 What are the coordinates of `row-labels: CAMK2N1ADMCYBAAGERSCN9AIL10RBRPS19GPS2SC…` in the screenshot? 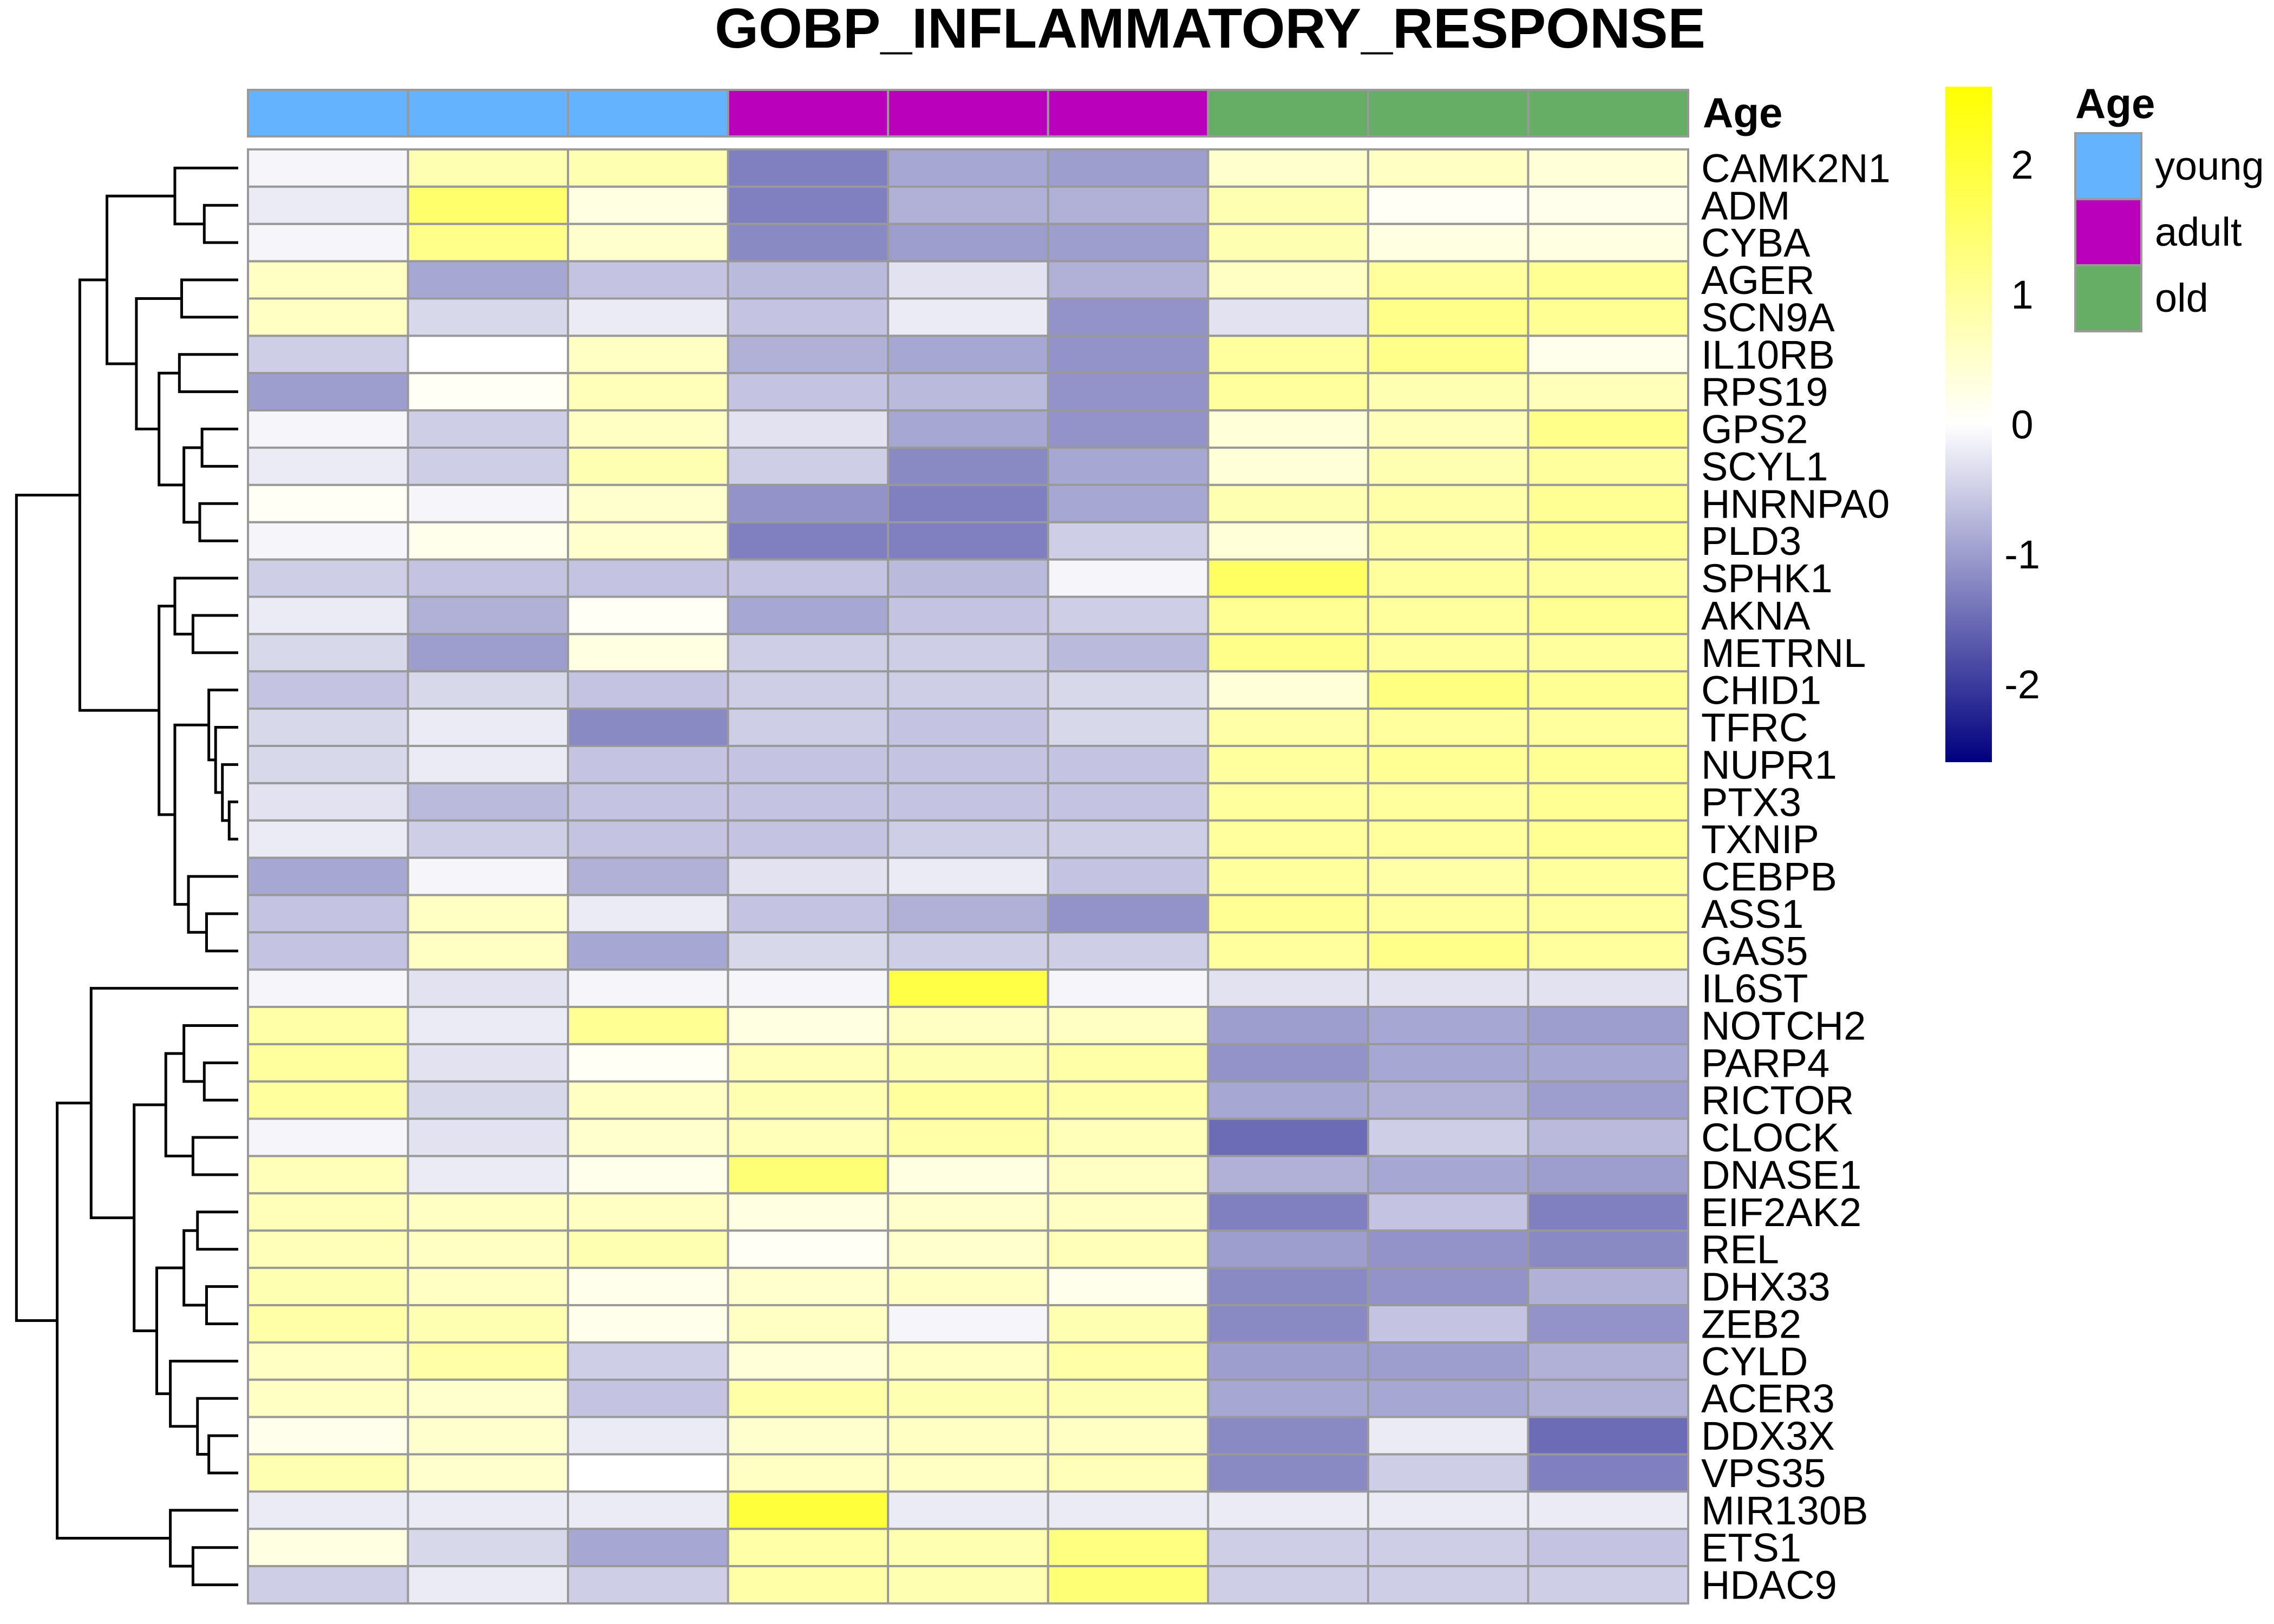 It's located at (1796, 876).